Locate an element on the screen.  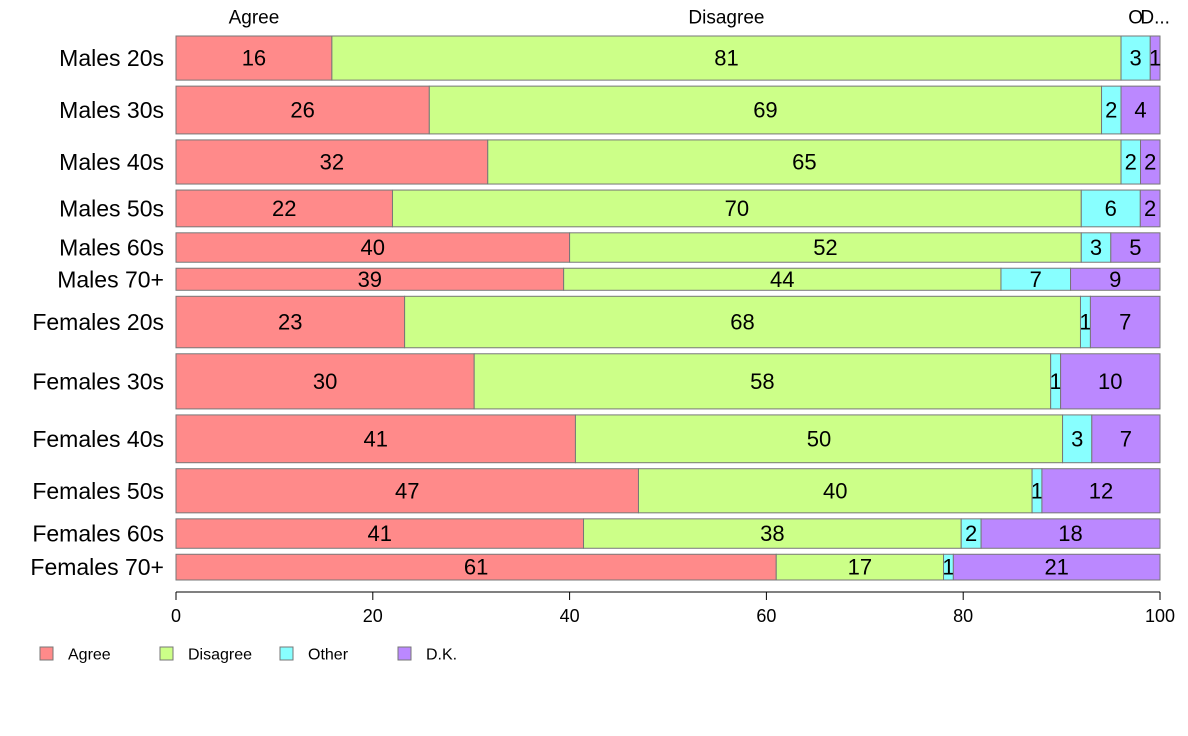
bar-value-label: 10 is located at coordinates (1110, 381).